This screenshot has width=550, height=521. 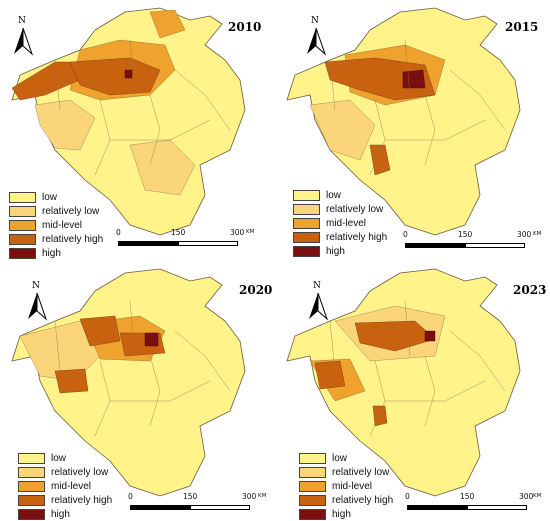 I want to click on region-mid-level-b, so click(x=380, y=160).